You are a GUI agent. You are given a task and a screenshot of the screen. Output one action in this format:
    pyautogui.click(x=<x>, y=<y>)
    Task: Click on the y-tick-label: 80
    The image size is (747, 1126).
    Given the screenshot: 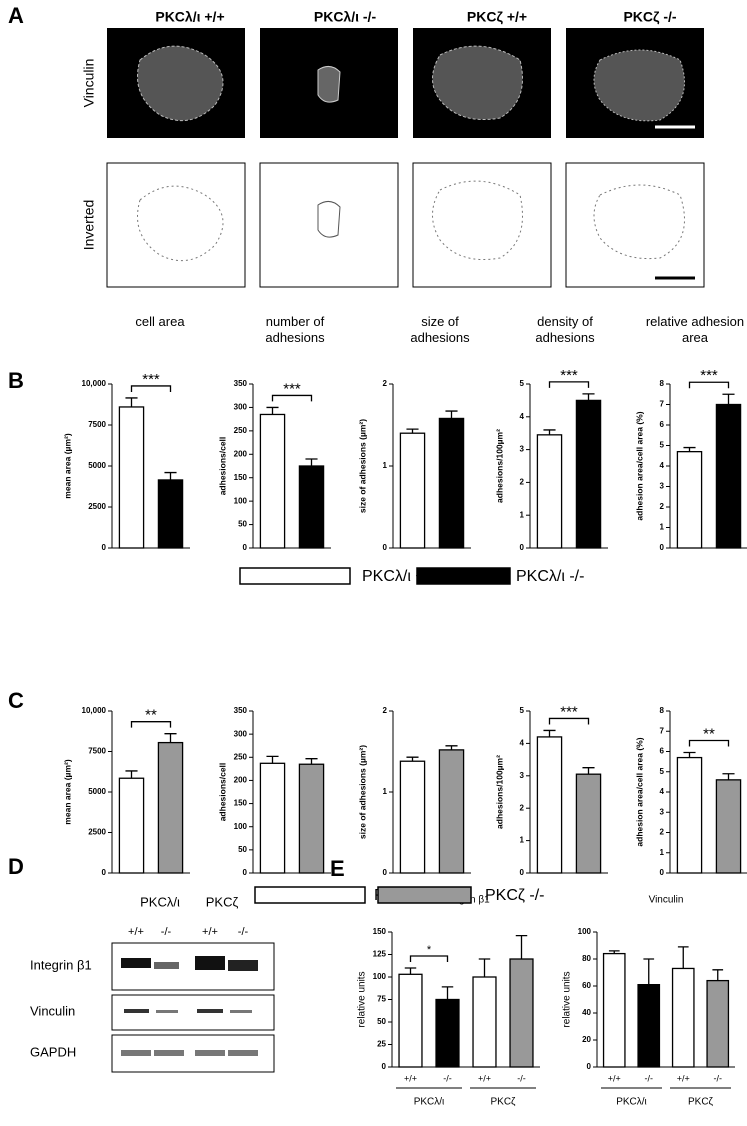 What is the action you would take?
    pyautogui.click(x=586, y=958)
    